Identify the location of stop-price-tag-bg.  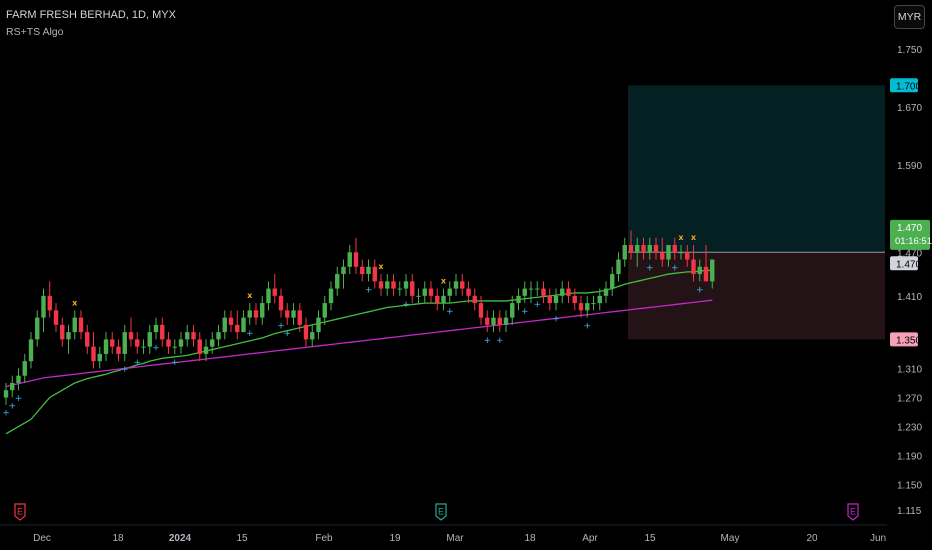
(904, 339).